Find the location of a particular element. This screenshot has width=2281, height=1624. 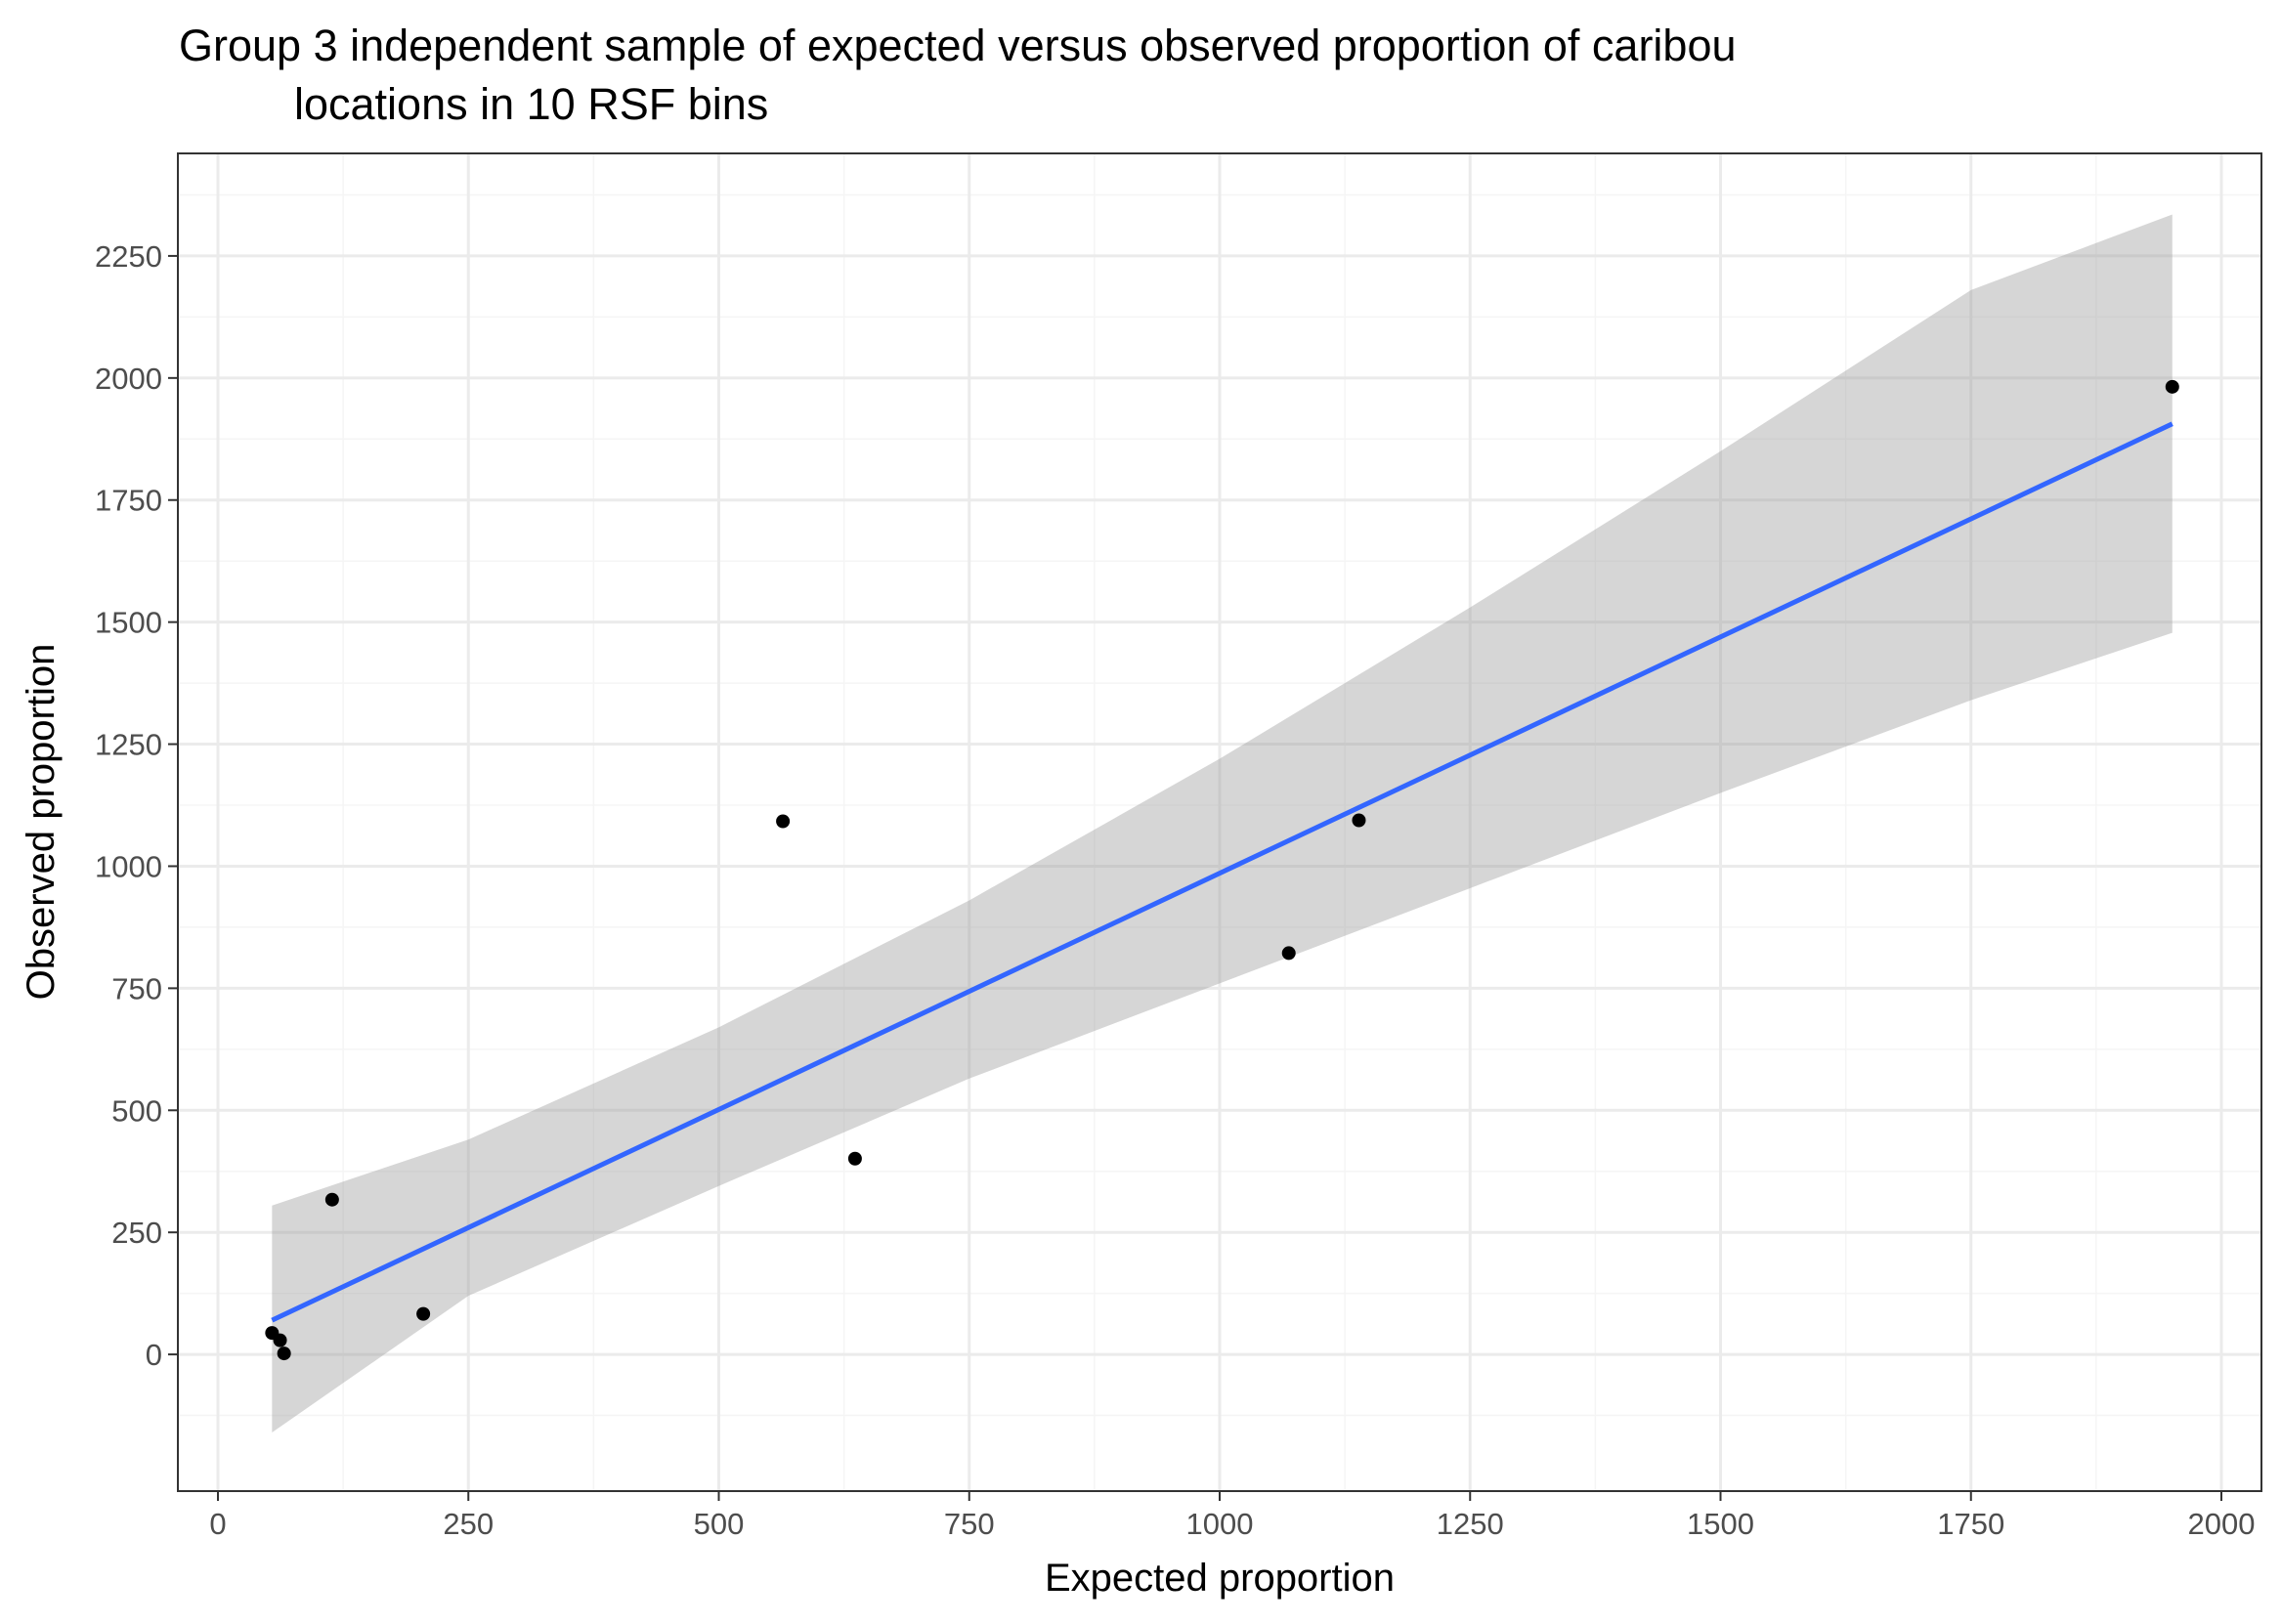

x-tick-label: 2000 is located at coordinates (2222, 1524).